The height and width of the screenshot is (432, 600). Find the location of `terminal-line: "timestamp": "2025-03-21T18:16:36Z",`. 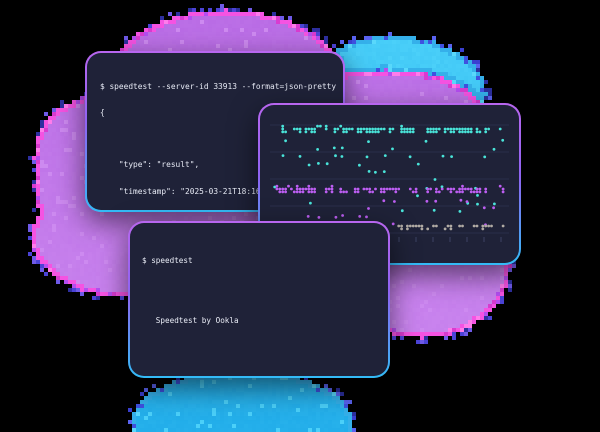

terminal-line: "timestamp": "2025-03-21T18:16:36Z", is located at coordinates (194, 191).